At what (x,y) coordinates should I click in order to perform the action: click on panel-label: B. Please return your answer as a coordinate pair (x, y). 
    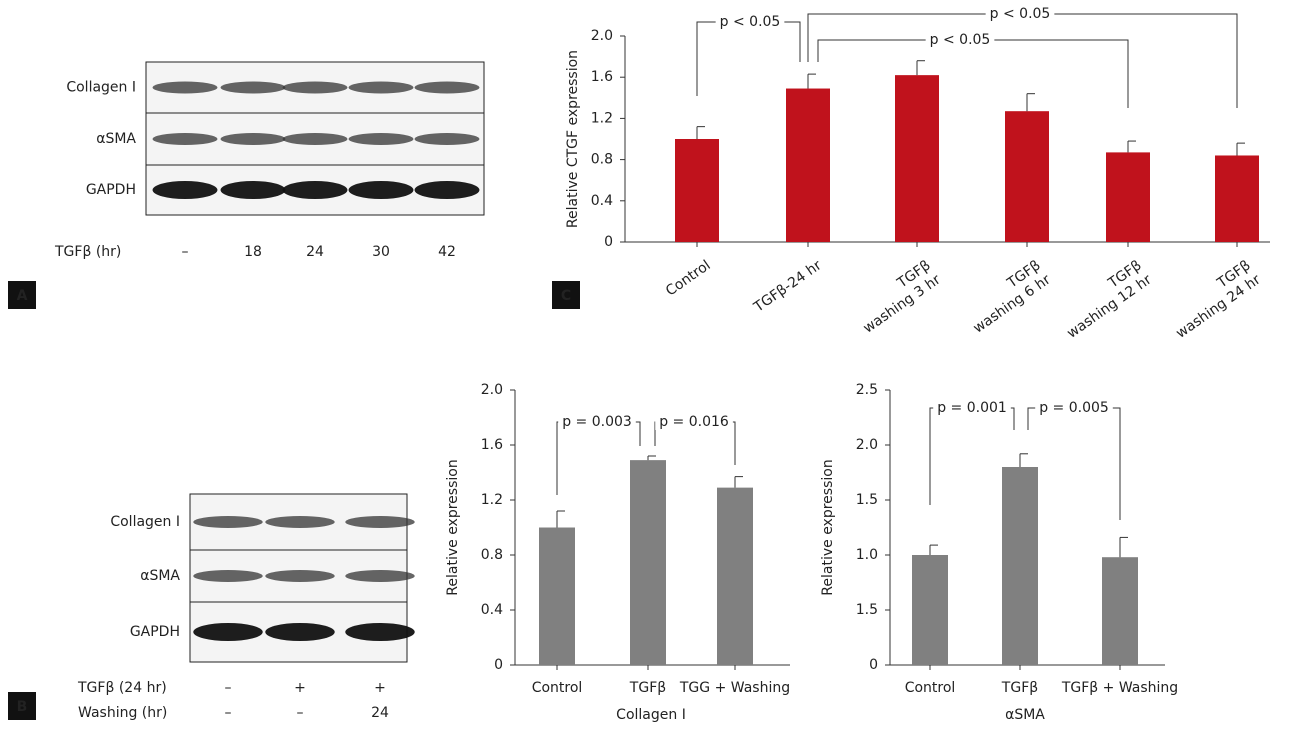
    Looking at the image, I should click on (22, 707).